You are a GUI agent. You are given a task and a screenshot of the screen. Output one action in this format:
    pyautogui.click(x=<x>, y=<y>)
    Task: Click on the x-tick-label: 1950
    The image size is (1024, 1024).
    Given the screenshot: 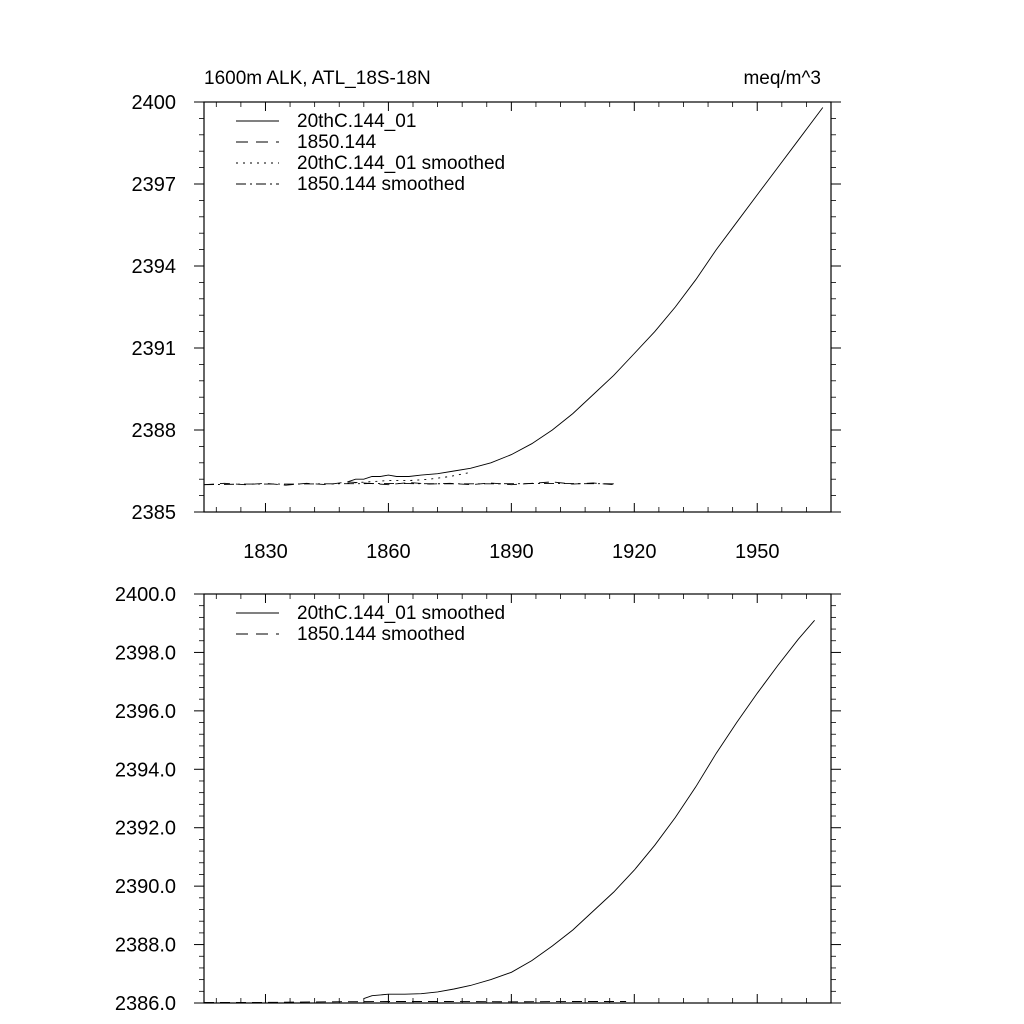 What is the action you would take?
    pyautogui.click(x=757, y=552)
    